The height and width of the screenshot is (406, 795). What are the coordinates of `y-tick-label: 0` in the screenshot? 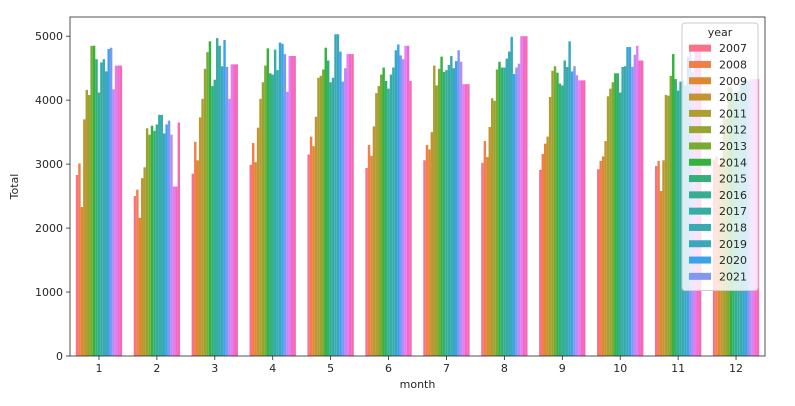 It's located at (59, 356).